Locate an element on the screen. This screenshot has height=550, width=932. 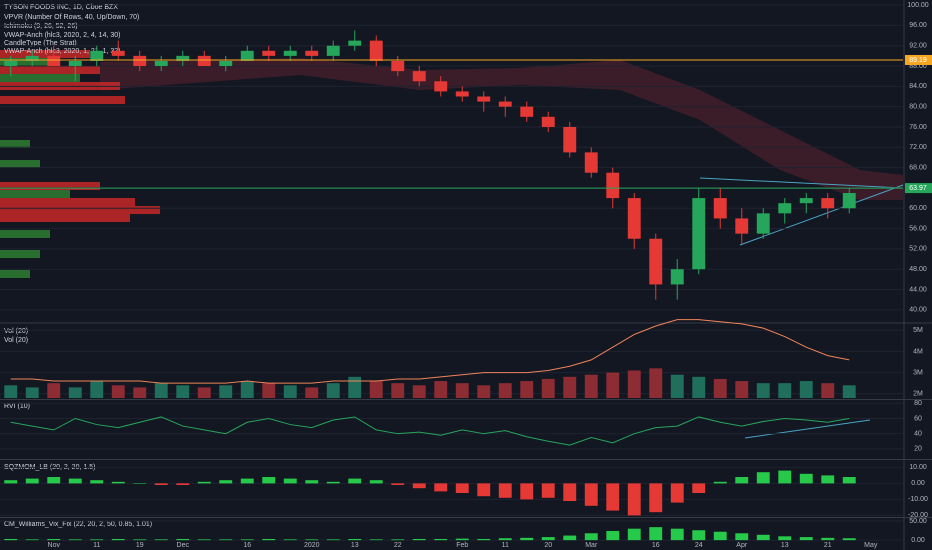
x-tick-label: 24 is located at coordinates (699, 545).